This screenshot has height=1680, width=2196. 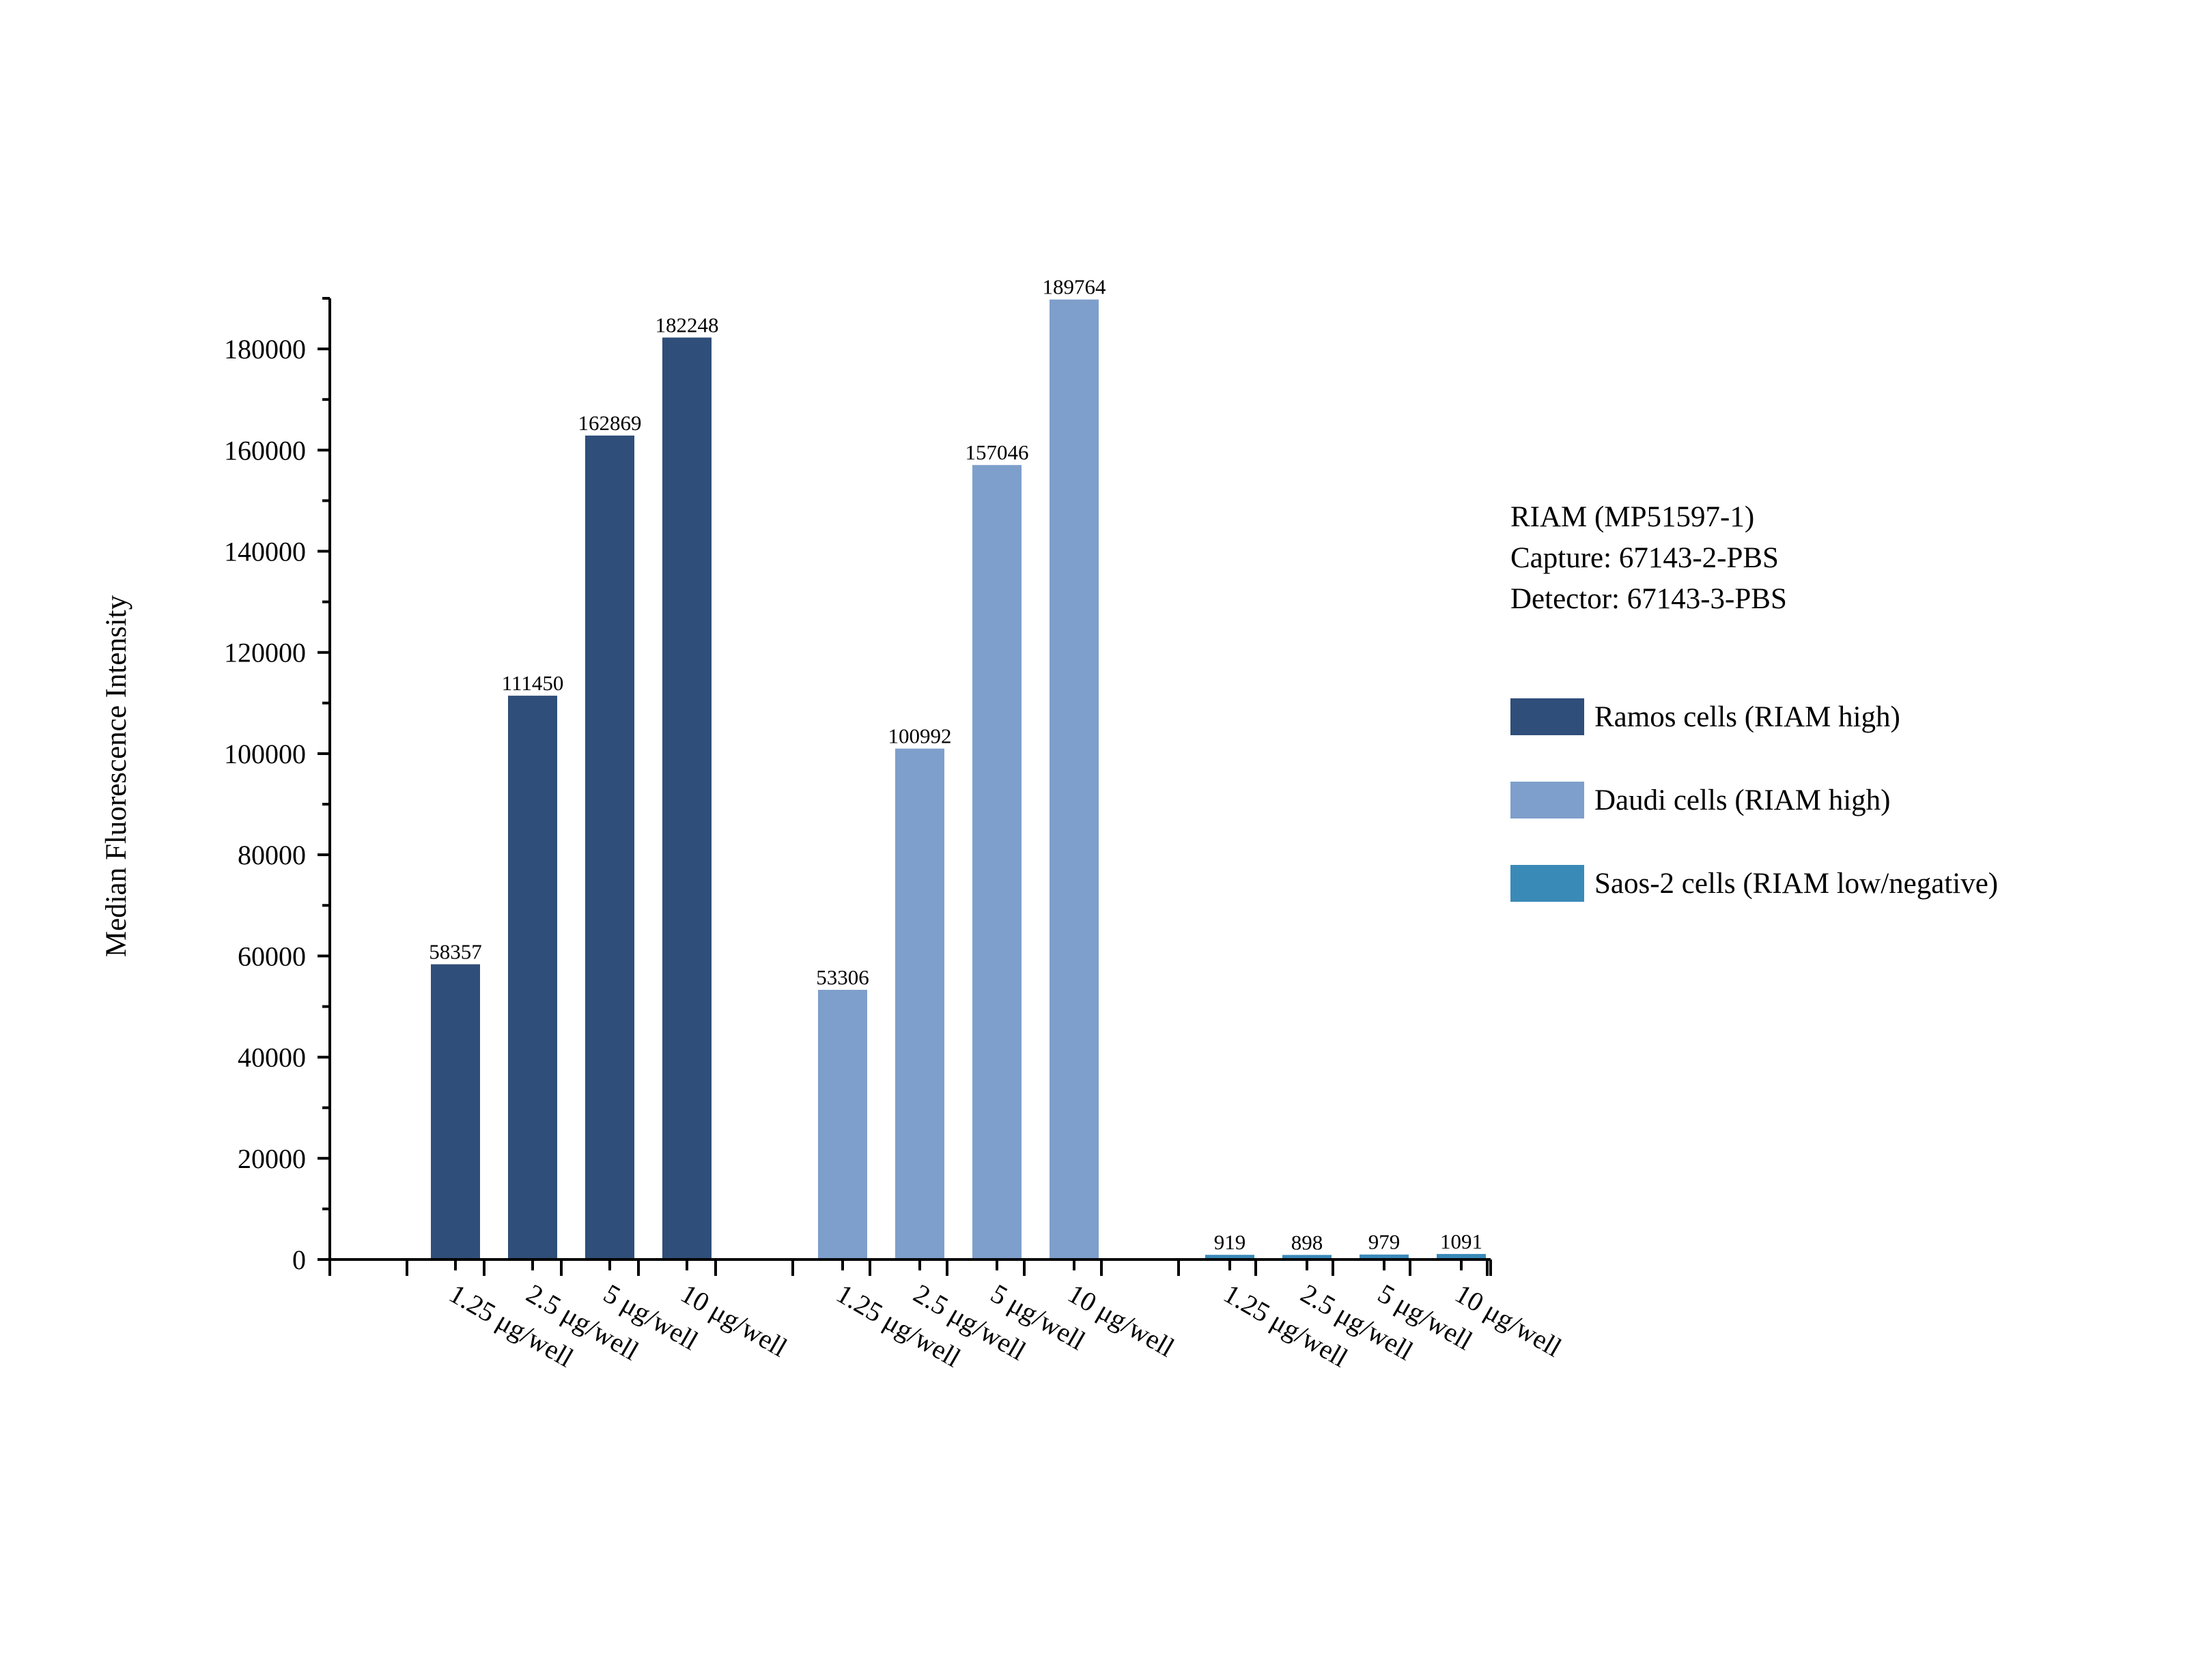 I want to click on legend-swatch-daudi, so click(x=1547, y=800).